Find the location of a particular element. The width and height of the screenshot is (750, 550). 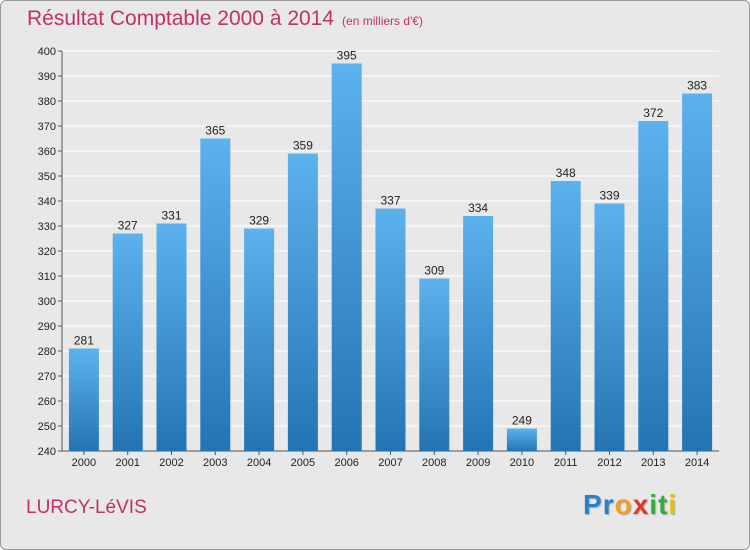

chart-subtitle: (en milliers d'€) is located at coordinates (383, 21).